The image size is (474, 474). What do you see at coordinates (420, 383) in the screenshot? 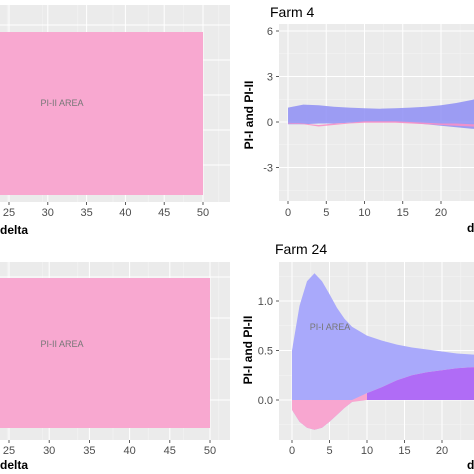
I see `overlap-area` at bounding box center [420, 383].